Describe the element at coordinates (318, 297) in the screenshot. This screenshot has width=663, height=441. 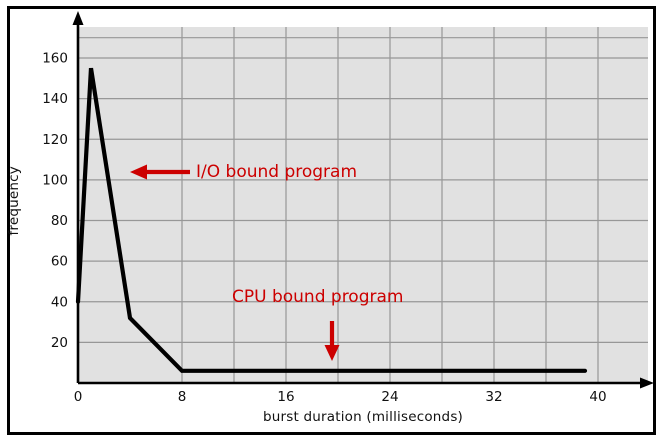
I see `cpu-bound-annotation: CPU bound program` at that location.